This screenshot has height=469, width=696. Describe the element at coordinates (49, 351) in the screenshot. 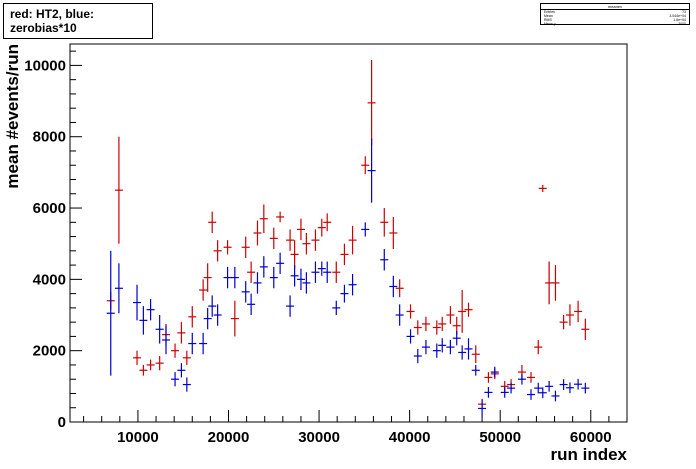

I see `y-tick-label: 2000` at that location.